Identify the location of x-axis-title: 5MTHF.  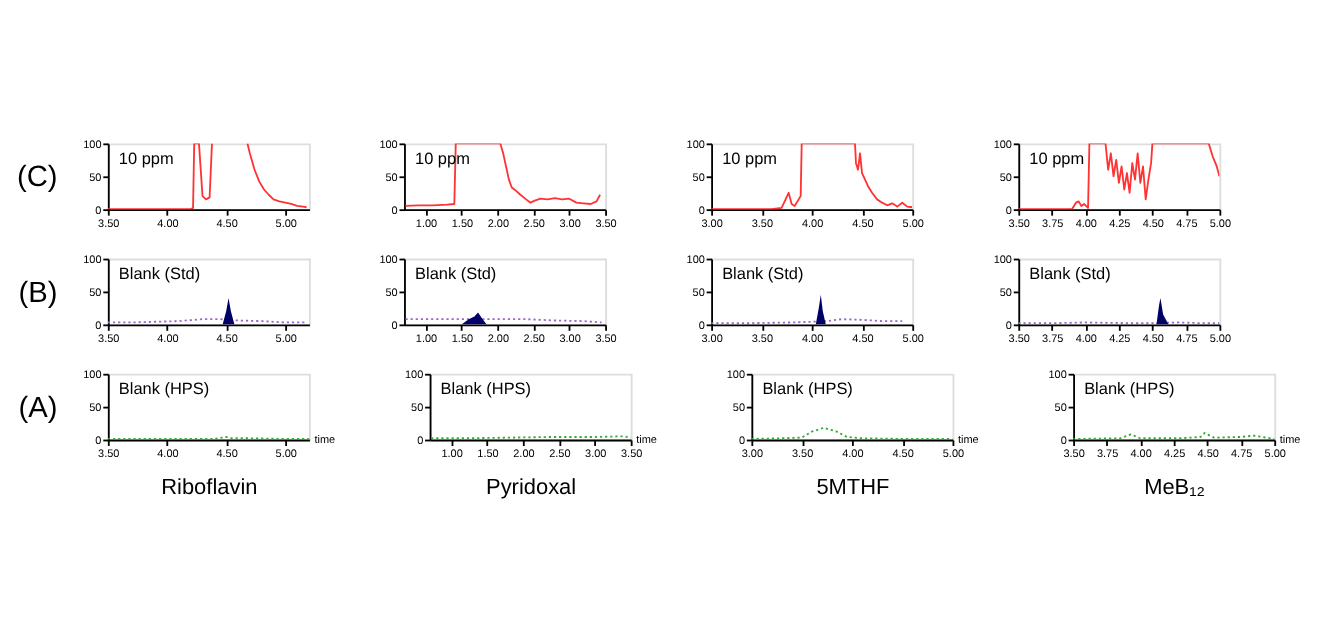
(853, 487).